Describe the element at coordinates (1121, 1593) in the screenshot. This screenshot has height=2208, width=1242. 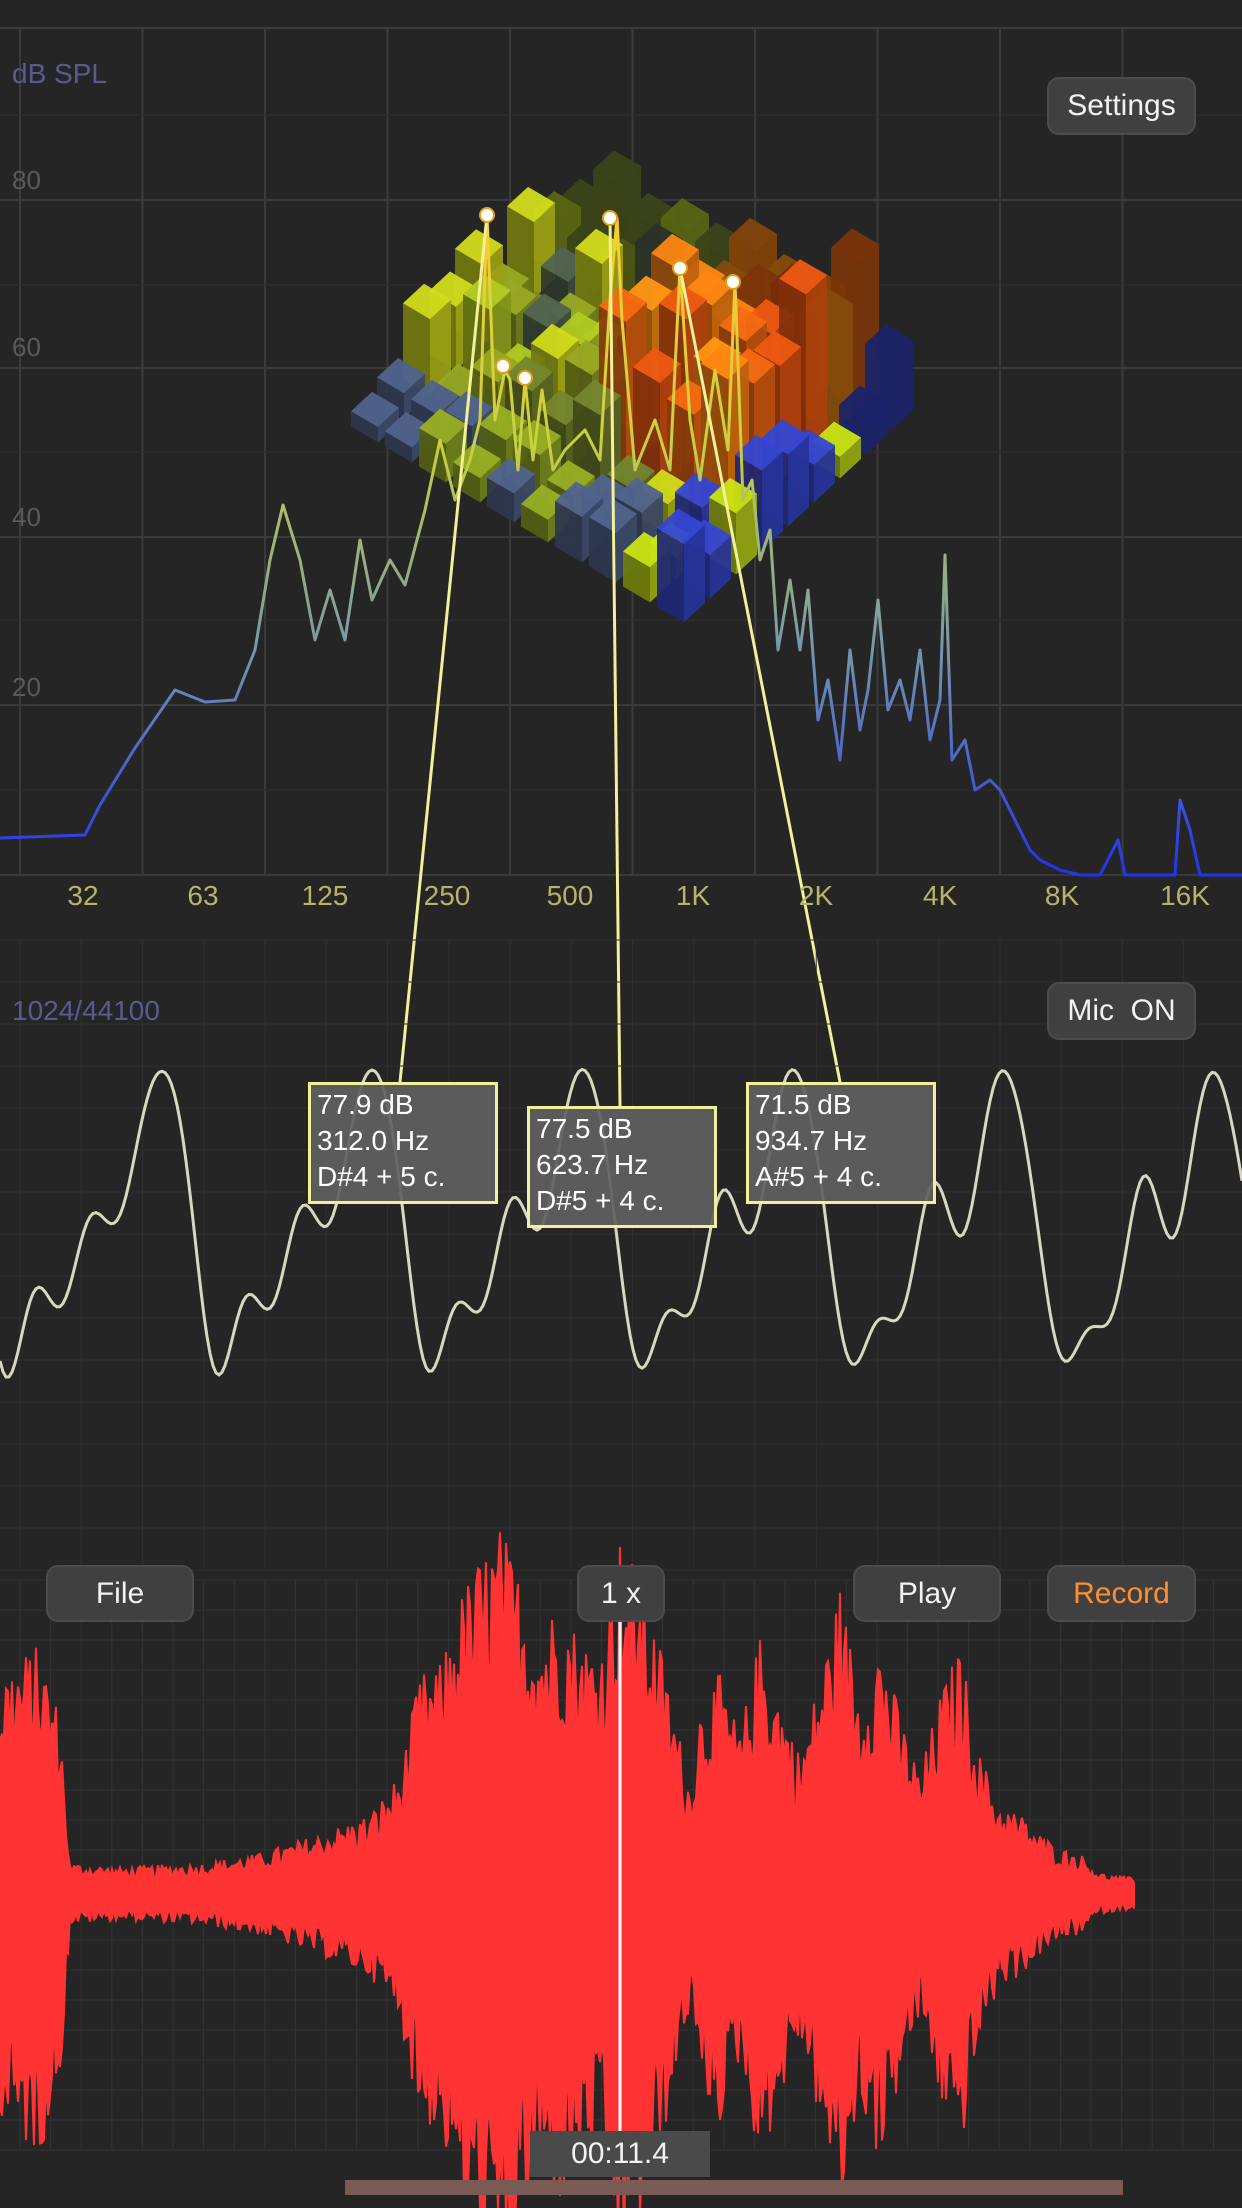
I see `record-button: Record` at that location.